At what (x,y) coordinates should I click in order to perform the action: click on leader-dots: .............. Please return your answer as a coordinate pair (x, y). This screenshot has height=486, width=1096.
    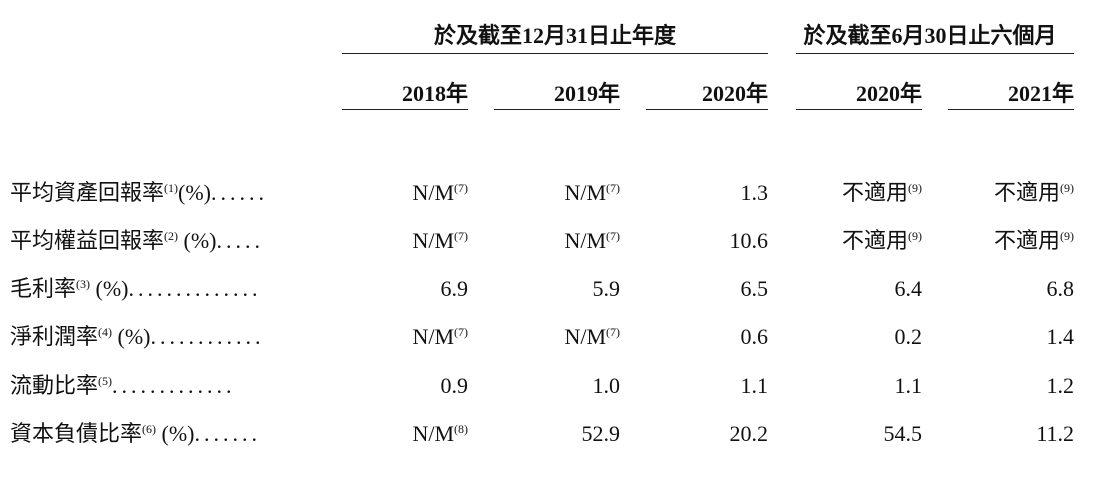
    Looking at the image, I should click on (174, 385).